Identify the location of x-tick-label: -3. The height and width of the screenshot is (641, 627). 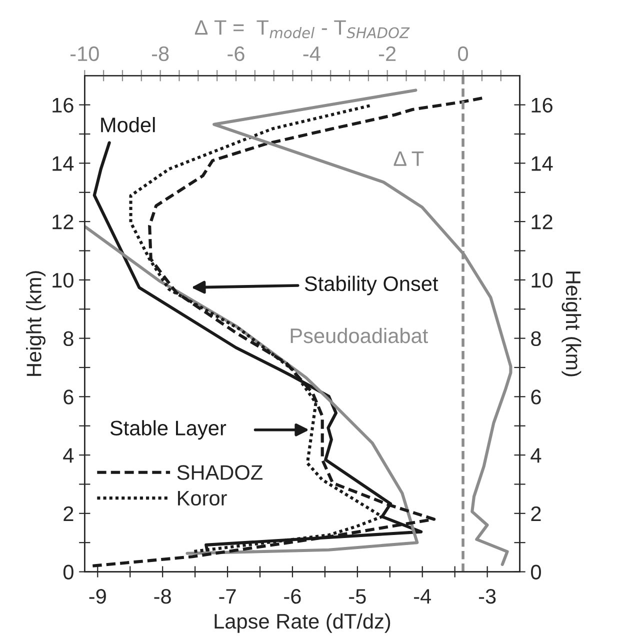
(487, 596).